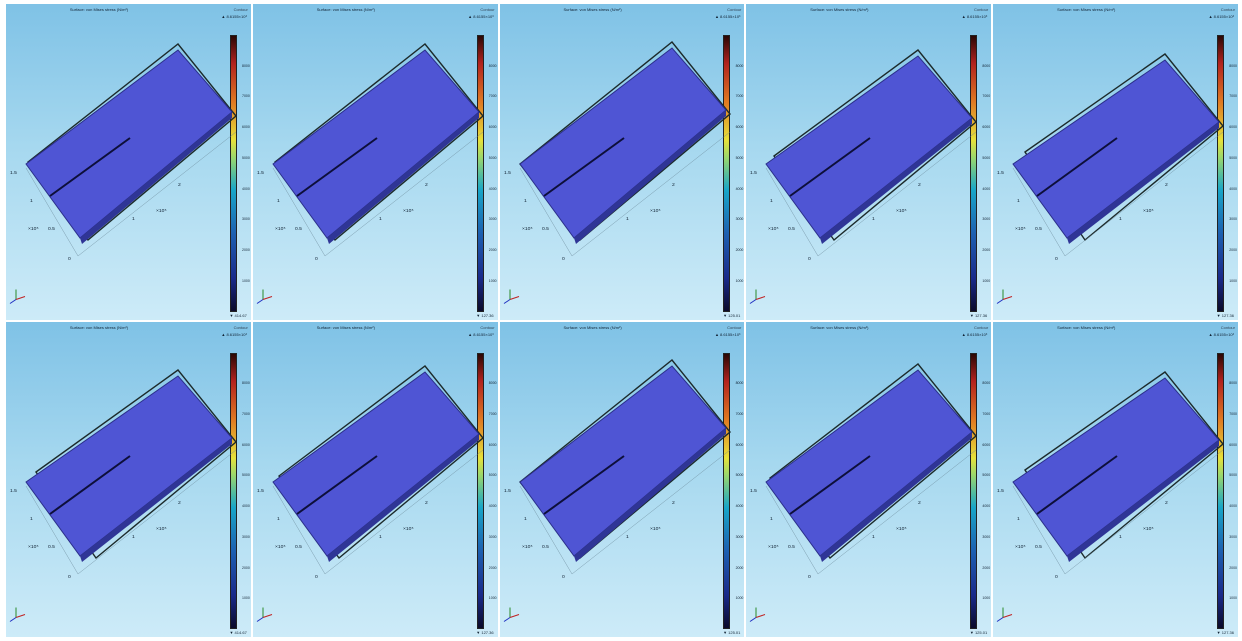 The image size is (1242, 641). I want to click on plot-type-label: Contour, so click(734, 327).